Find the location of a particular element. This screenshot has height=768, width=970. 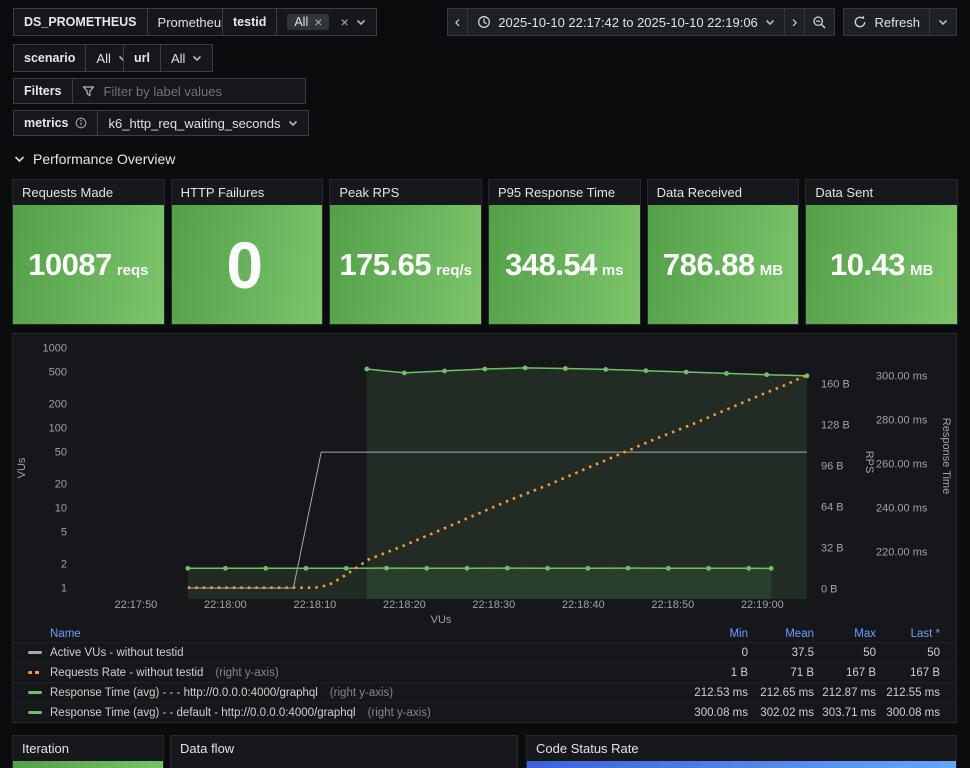

chevron-left-icon: ‹ is located at coordinates (457, 21).